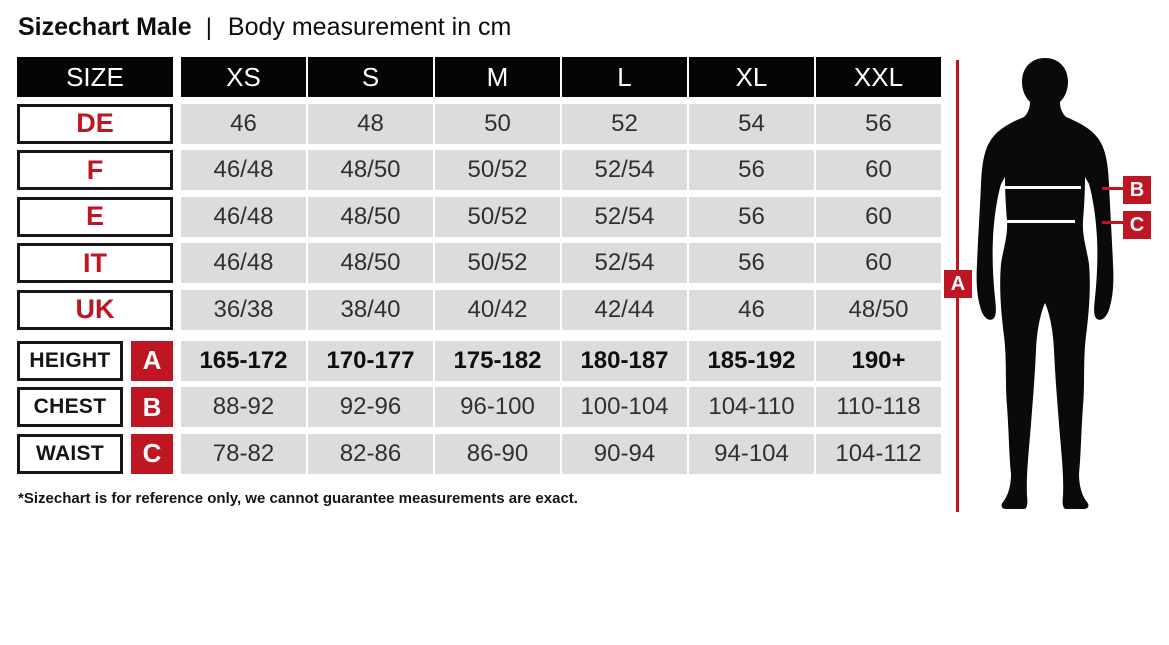 The image size is (1169, 645). I want to click on data-cell: 38/40, so click(370, 309).